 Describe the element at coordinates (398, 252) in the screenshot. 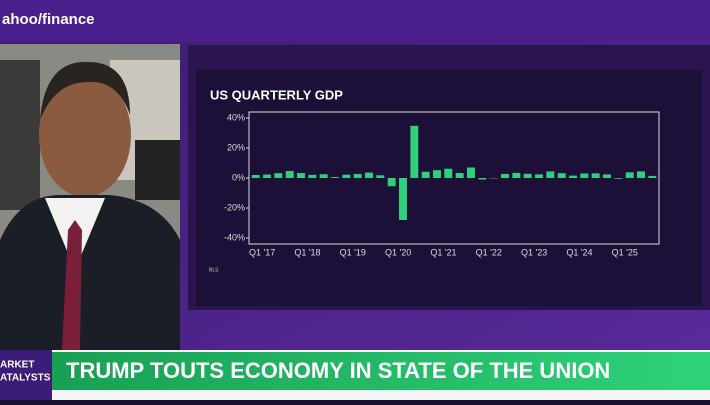

I see `x-tick-label: Q1 '20` at that location.